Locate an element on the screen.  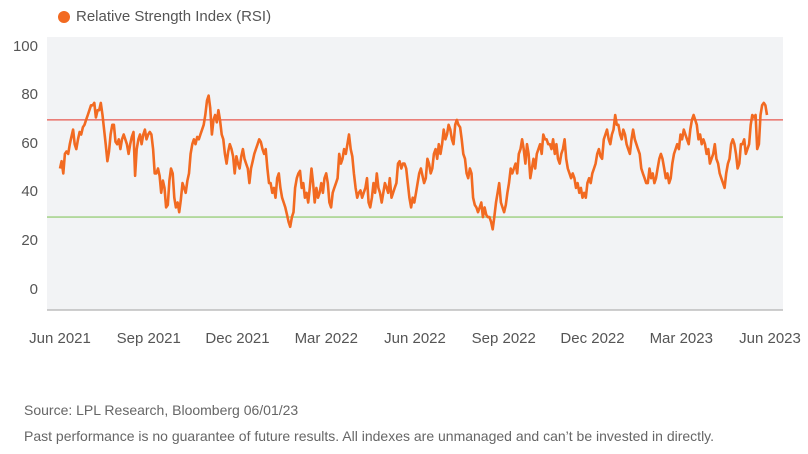
source-note: Source: LPL Research, Bloomberg 06/01/23 is located at coordinates (161, 410).